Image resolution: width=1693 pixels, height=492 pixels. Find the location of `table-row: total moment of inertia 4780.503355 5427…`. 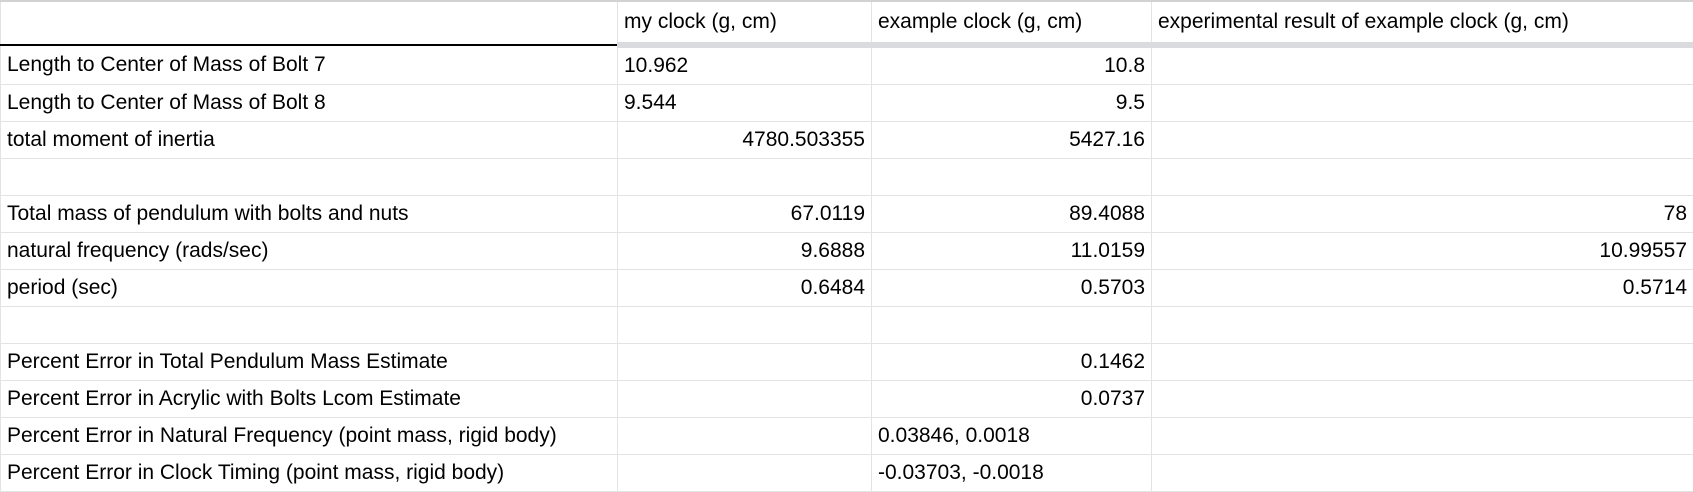

table-row: total moment of inertia 4780.503355 5427… is located at coordinates (846, 140).